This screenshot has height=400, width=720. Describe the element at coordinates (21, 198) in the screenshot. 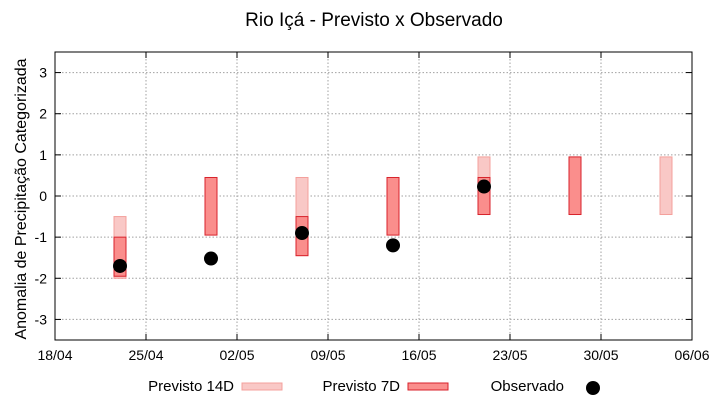

I see `y-axis-label: Anomalia de Precipitação Categorizada` at that location.